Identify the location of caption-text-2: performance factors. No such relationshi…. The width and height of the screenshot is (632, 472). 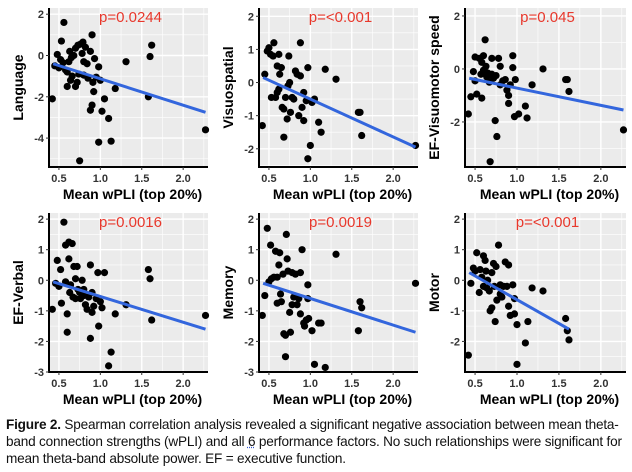
(314, 450).